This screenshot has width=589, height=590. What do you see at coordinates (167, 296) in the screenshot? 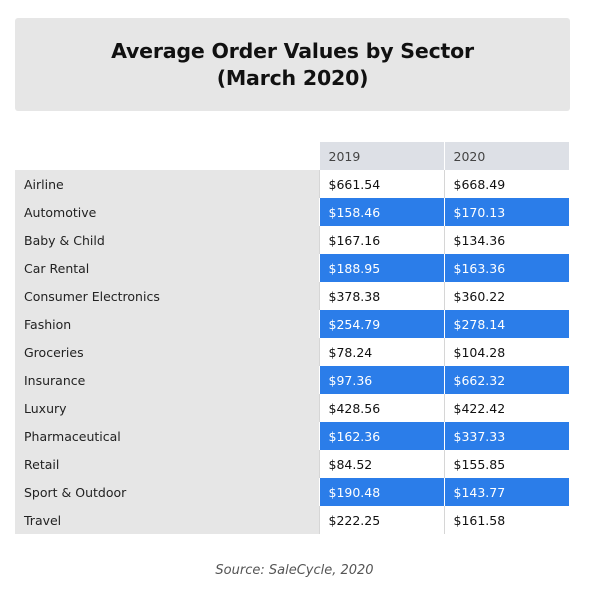
I see `sector-cell: Consumer Electronics` at bounding box center [167, 296].